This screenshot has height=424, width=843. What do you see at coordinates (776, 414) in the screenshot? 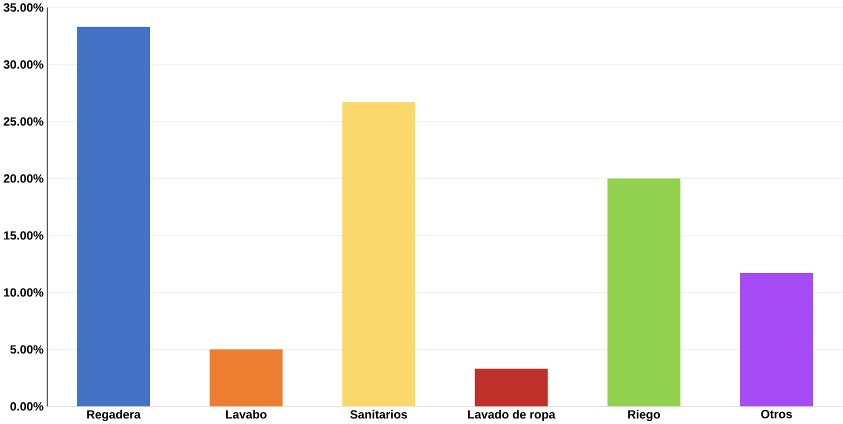
I see `x-tick-label: Otros` at bounding box center [776, 414].